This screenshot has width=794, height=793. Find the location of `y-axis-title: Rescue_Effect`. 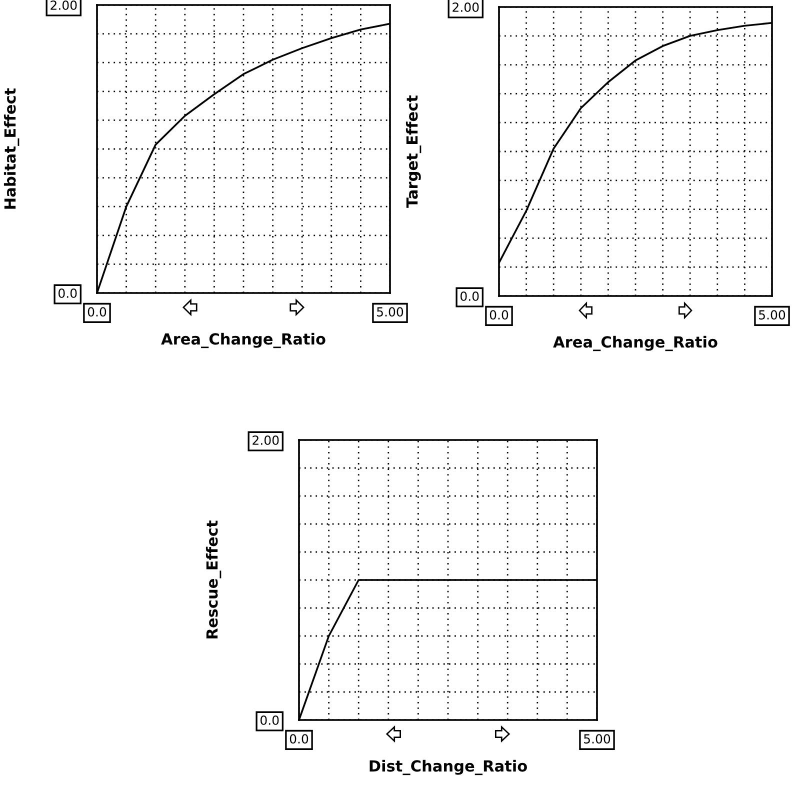

y-axis-title: Rescue_Effect is located at coordinates (214, 579).